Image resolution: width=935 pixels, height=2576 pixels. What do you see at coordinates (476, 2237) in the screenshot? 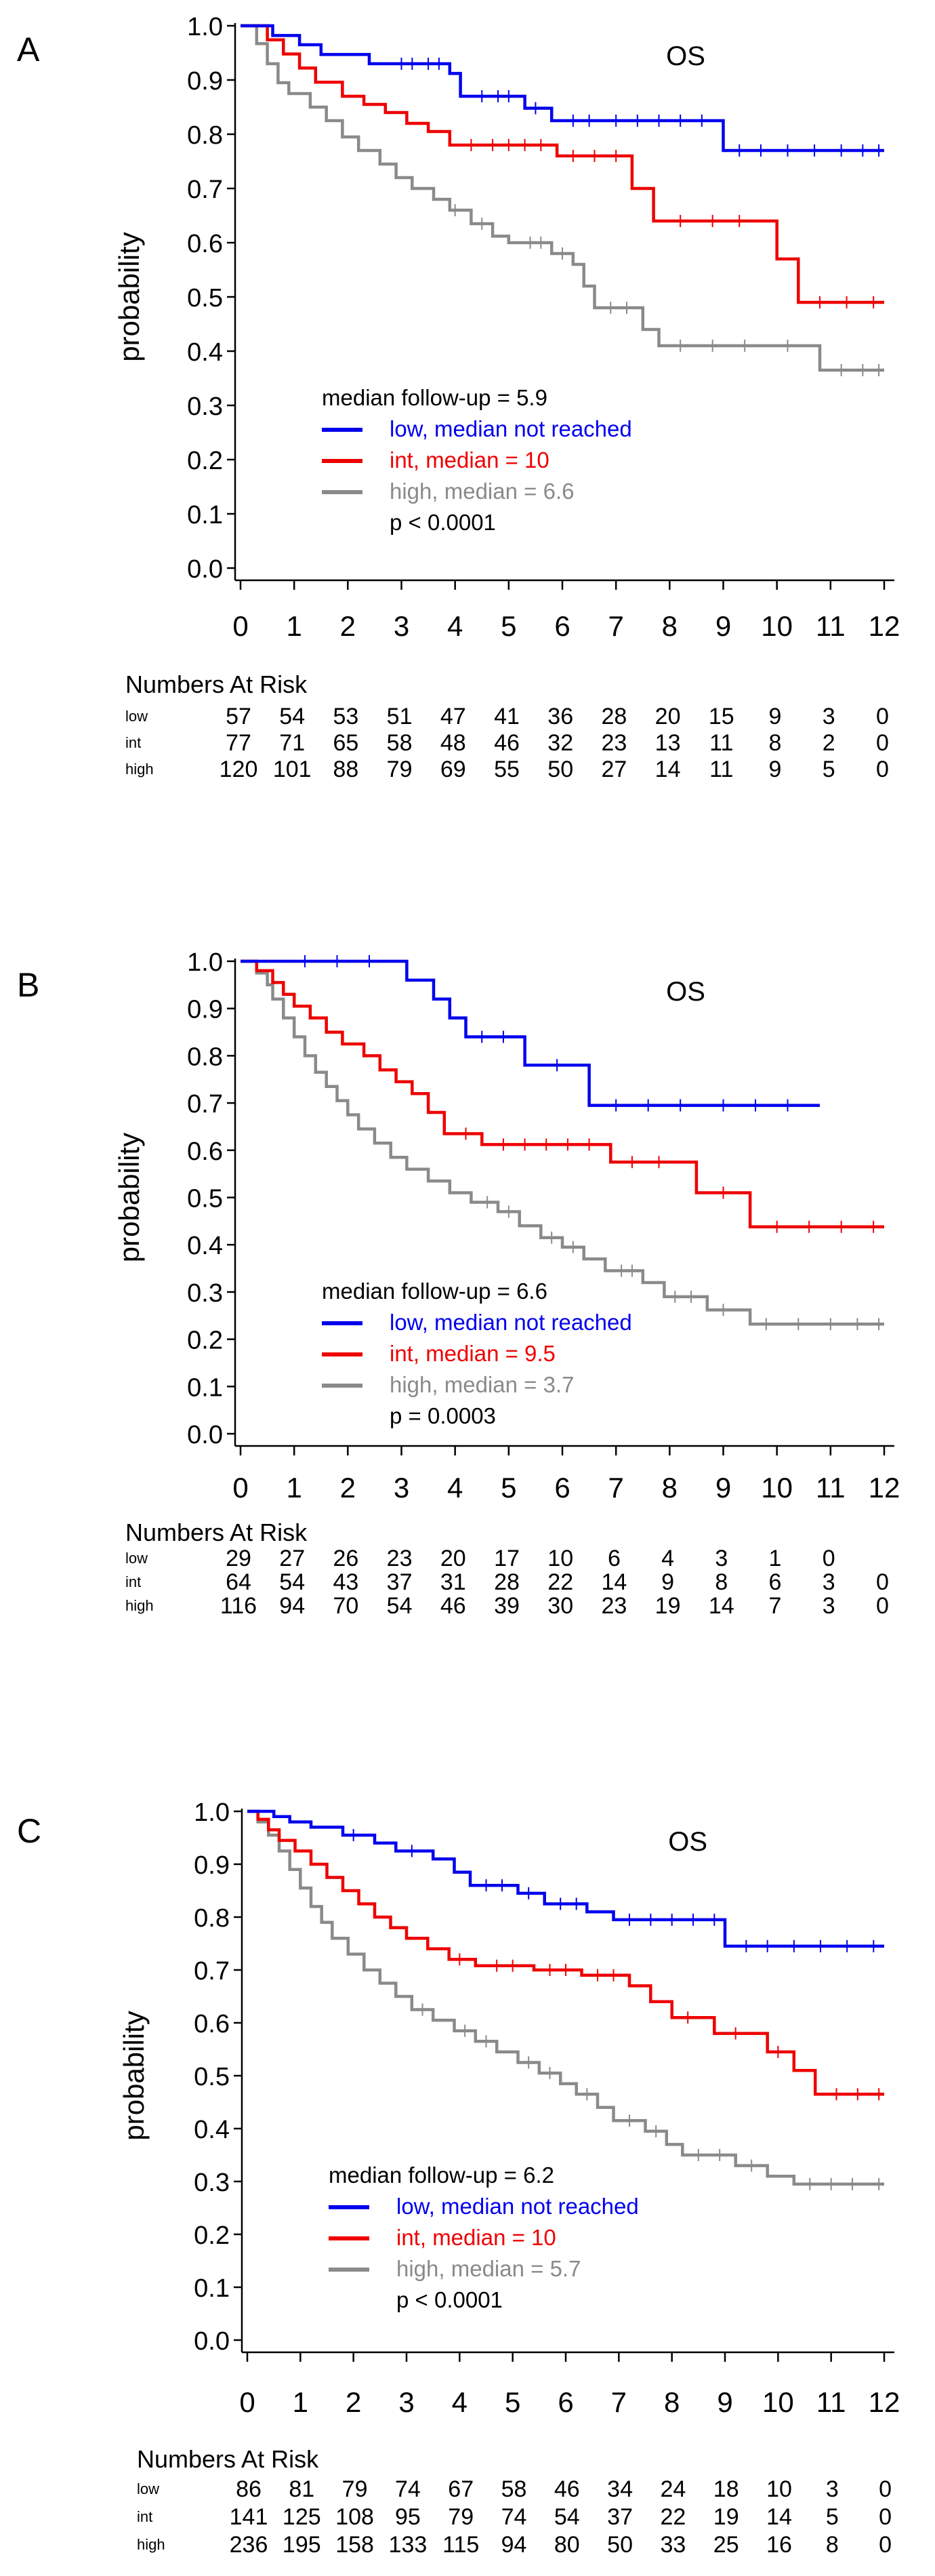
I see `legend-entry-int: int, median = 10` at bounding box center [476, 2237].